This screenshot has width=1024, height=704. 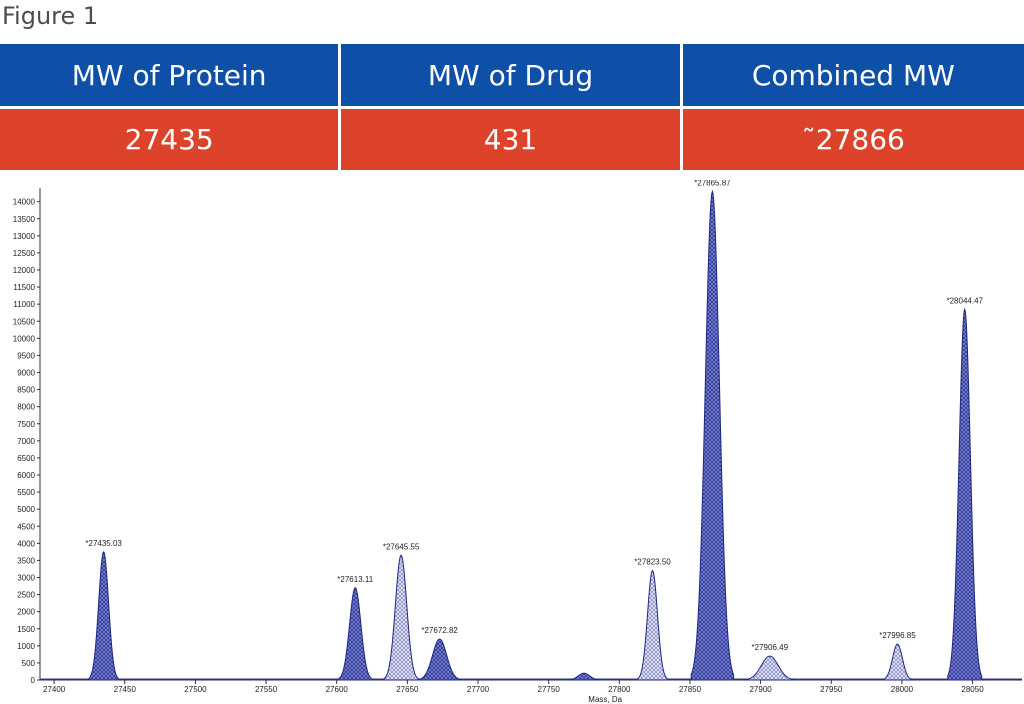 I want to click on peak-label: *27645.55, so click(x=401, y=546).